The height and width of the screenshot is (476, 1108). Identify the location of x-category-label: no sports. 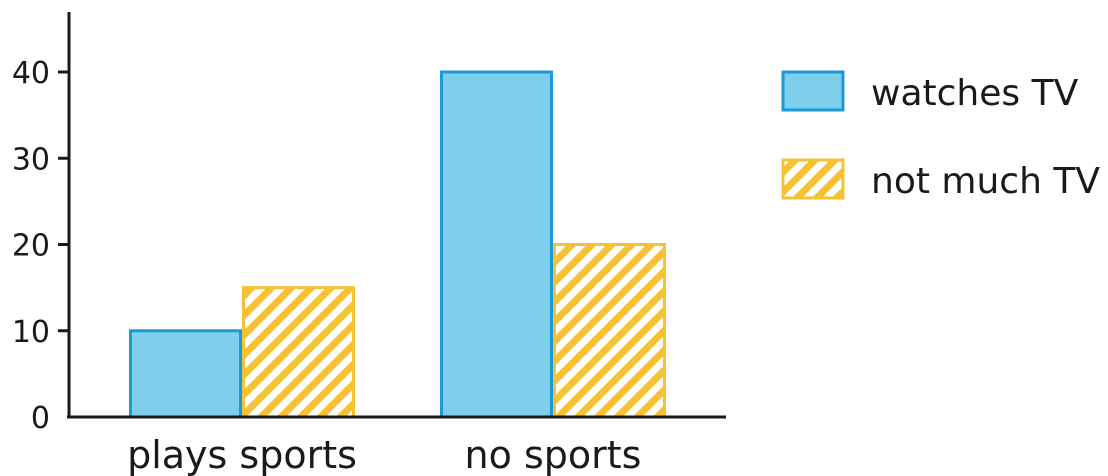
(553, 454).